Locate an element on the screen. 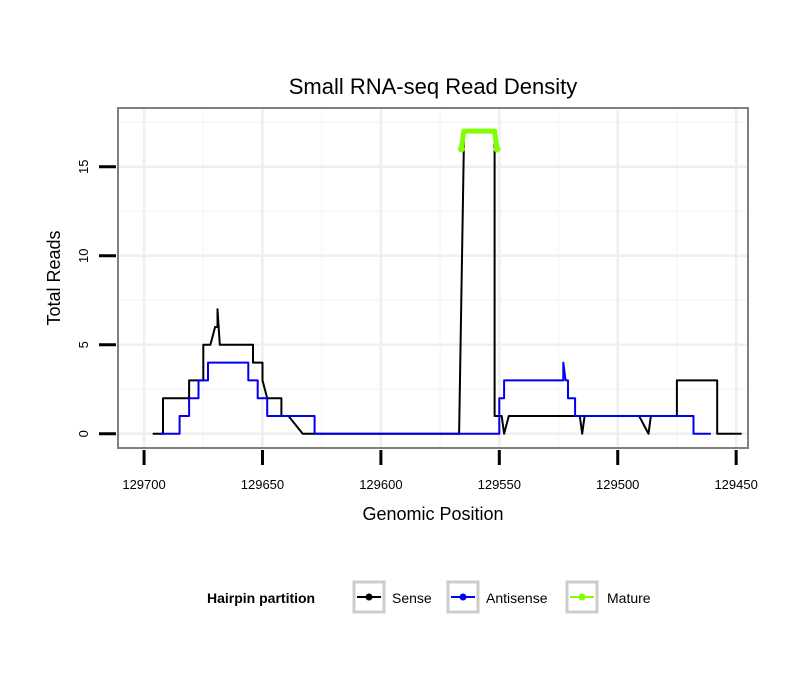  series-line-mature is located at coordinates (479, 140).